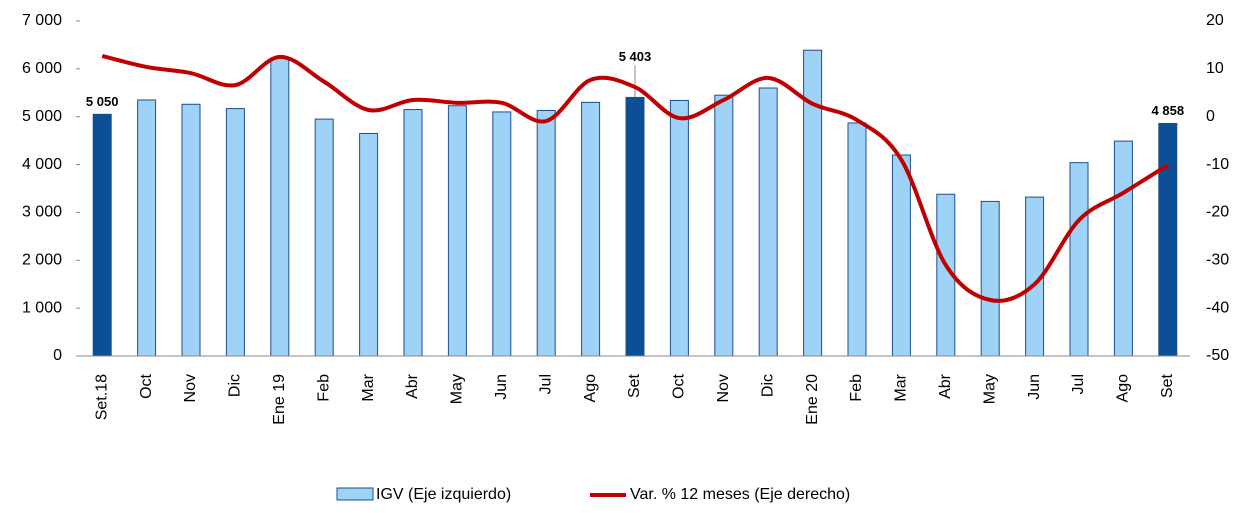 This screenshot has height=513, width=1240. I want to click on y-tick-label: 5 000, so click(42, 116).